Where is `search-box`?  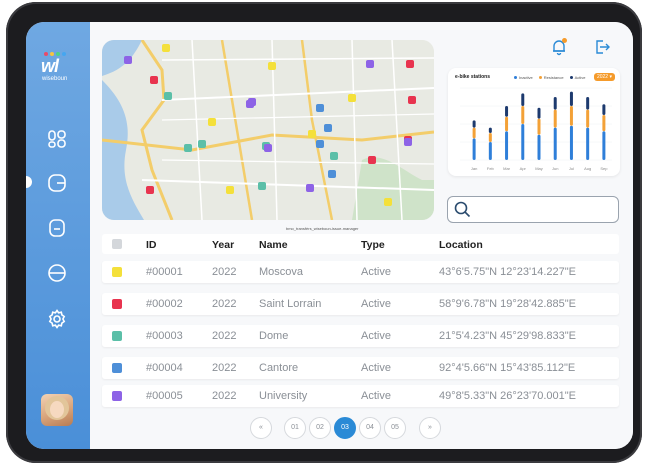
search-box is located at coordinates (533, 209).